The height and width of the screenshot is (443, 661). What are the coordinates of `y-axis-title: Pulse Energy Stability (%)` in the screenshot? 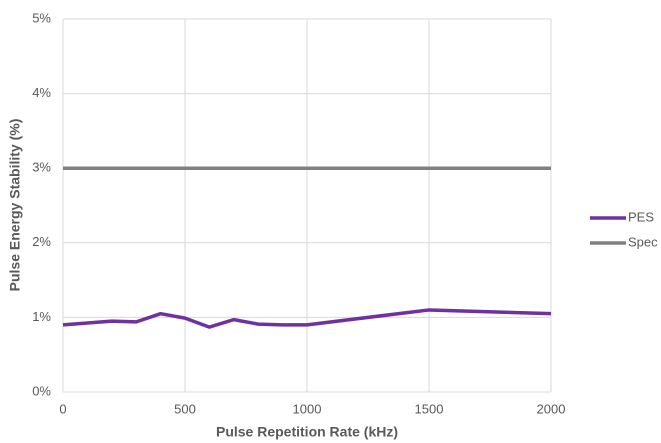 It's located at (15, 205).